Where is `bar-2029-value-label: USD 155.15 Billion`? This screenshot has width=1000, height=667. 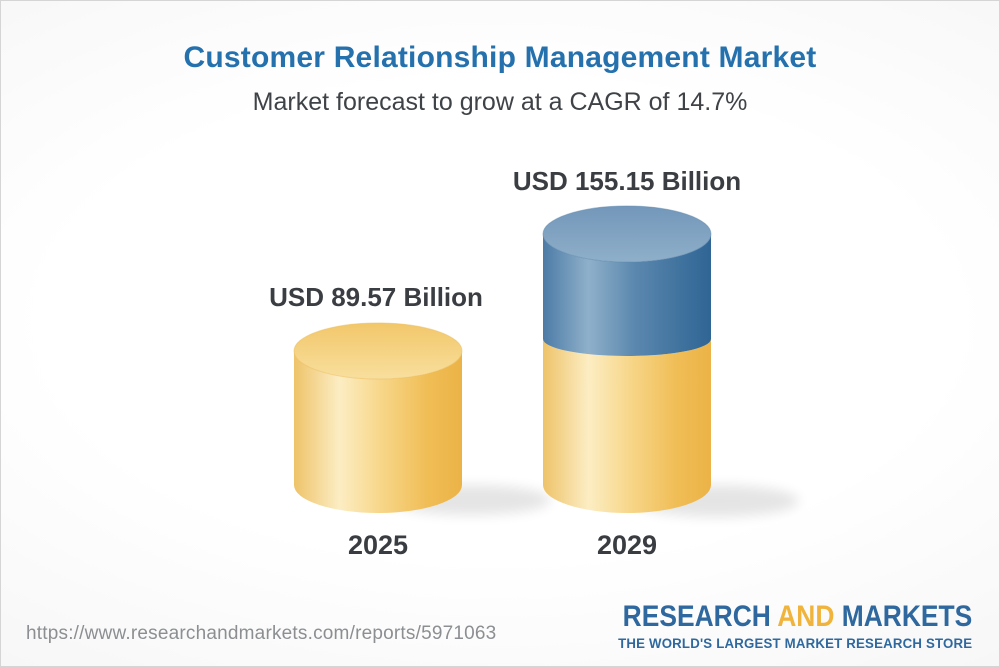
bar-2029-value-label: USD 155.15 Billion is located at coordinates (627, 181).